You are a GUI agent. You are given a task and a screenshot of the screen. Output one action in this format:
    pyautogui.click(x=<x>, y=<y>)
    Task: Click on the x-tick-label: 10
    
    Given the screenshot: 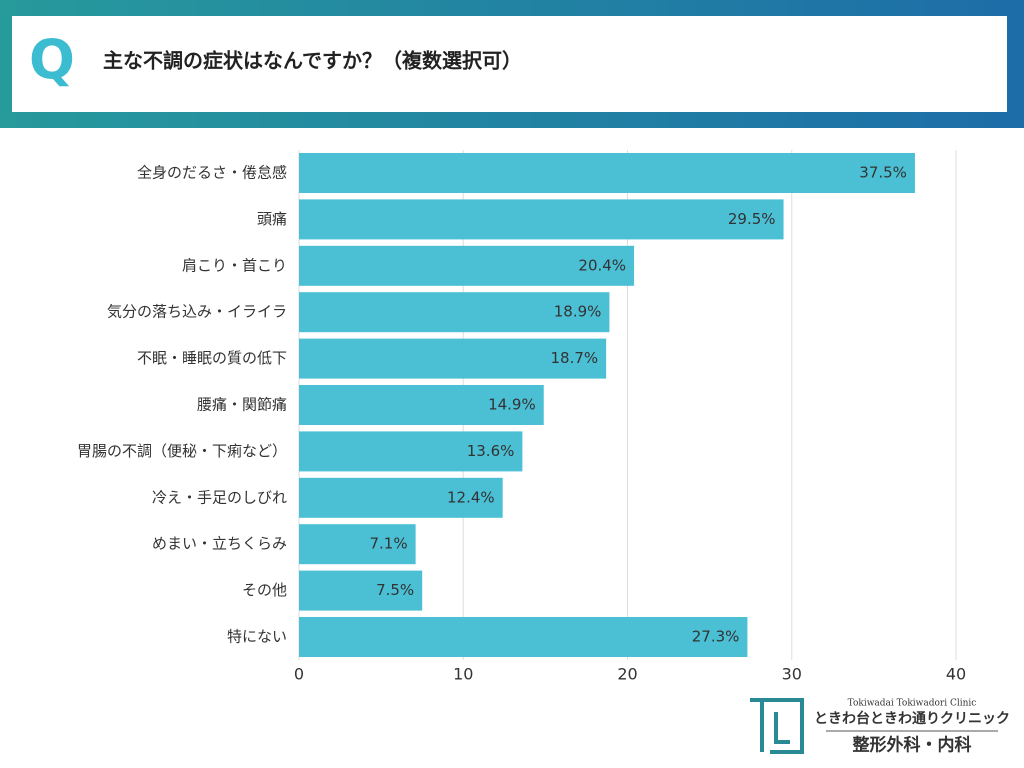 What is the action you would take?
    pyautogui.click(x=463, y=674)
    